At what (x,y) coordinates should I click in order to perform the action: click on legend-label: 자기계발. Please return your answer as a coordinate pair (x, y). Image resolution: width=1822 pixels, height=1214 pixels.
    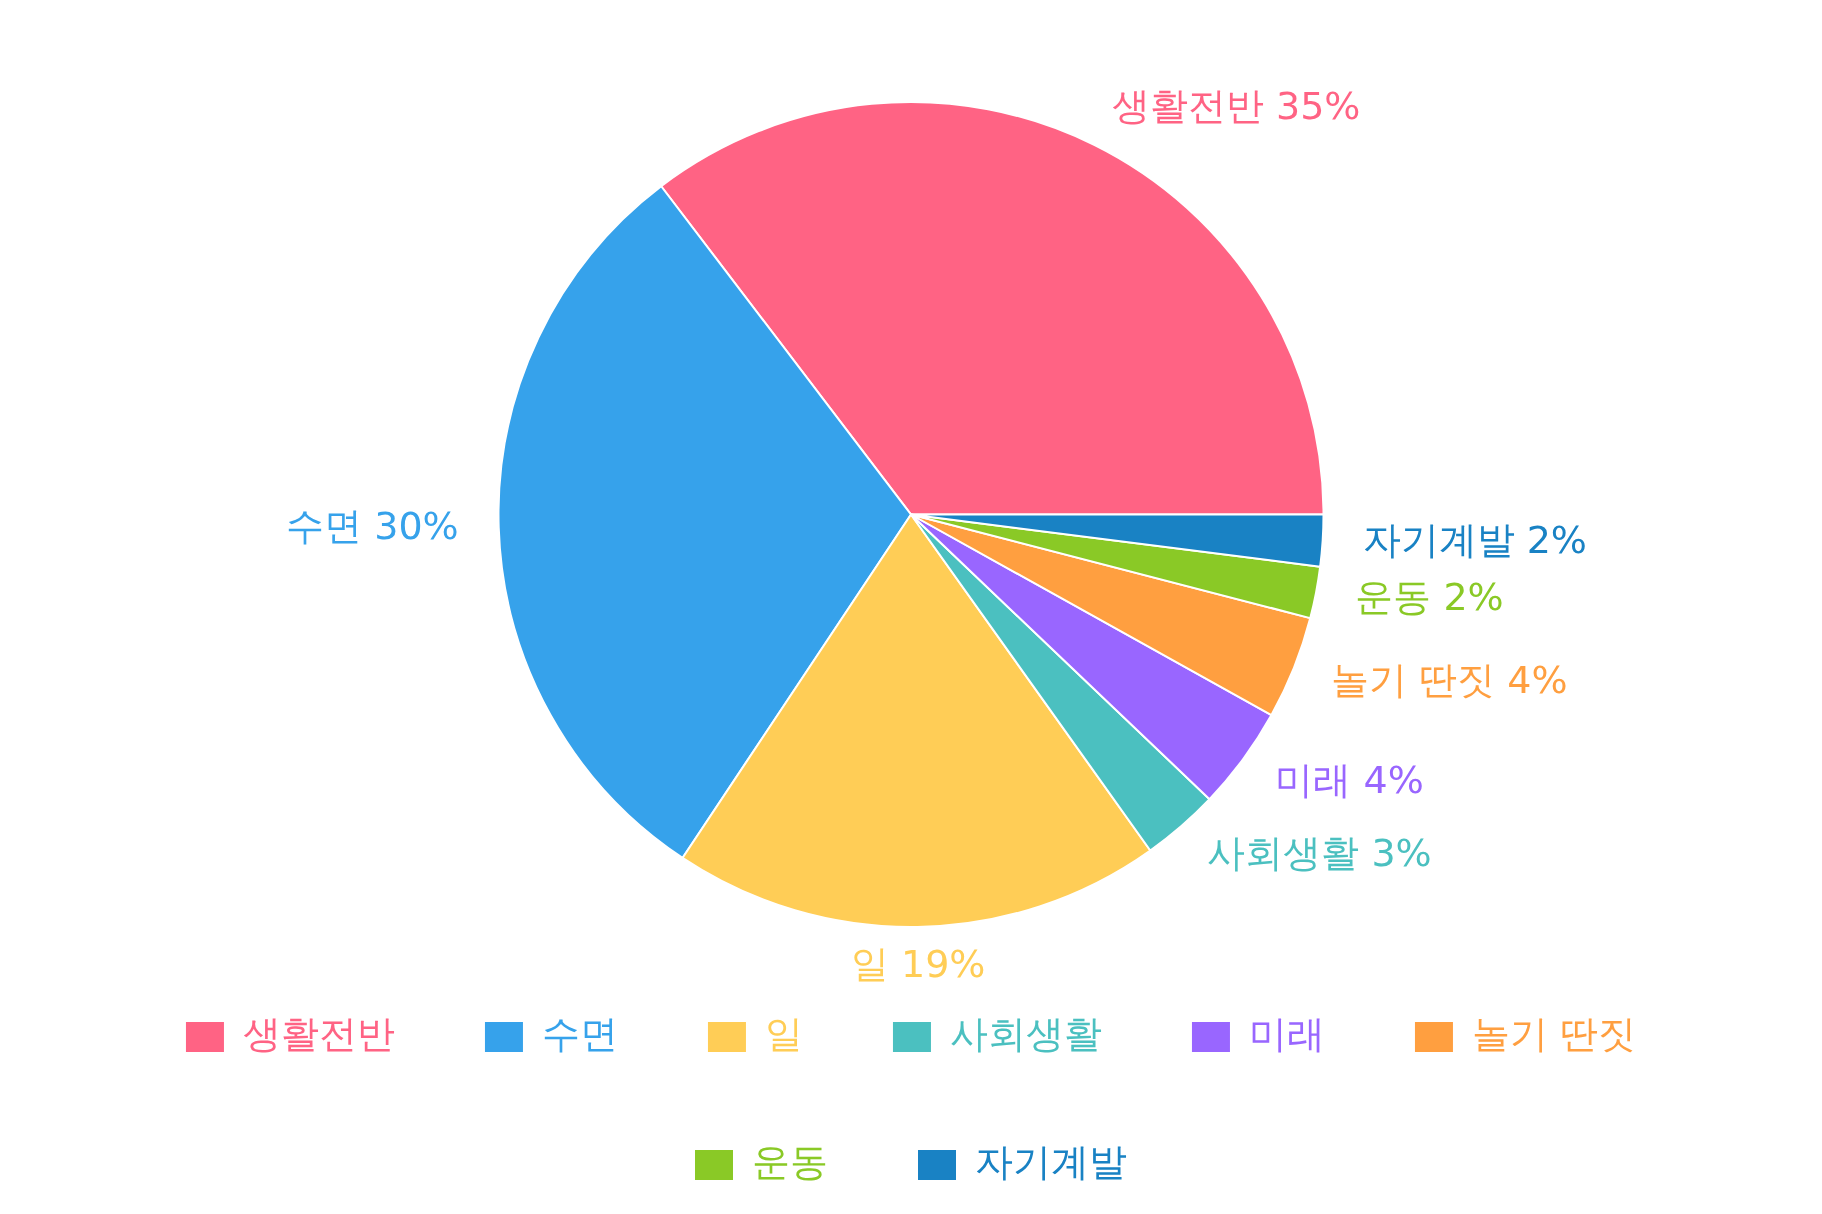
    Looking at the image, I should click on (1051, 1161).